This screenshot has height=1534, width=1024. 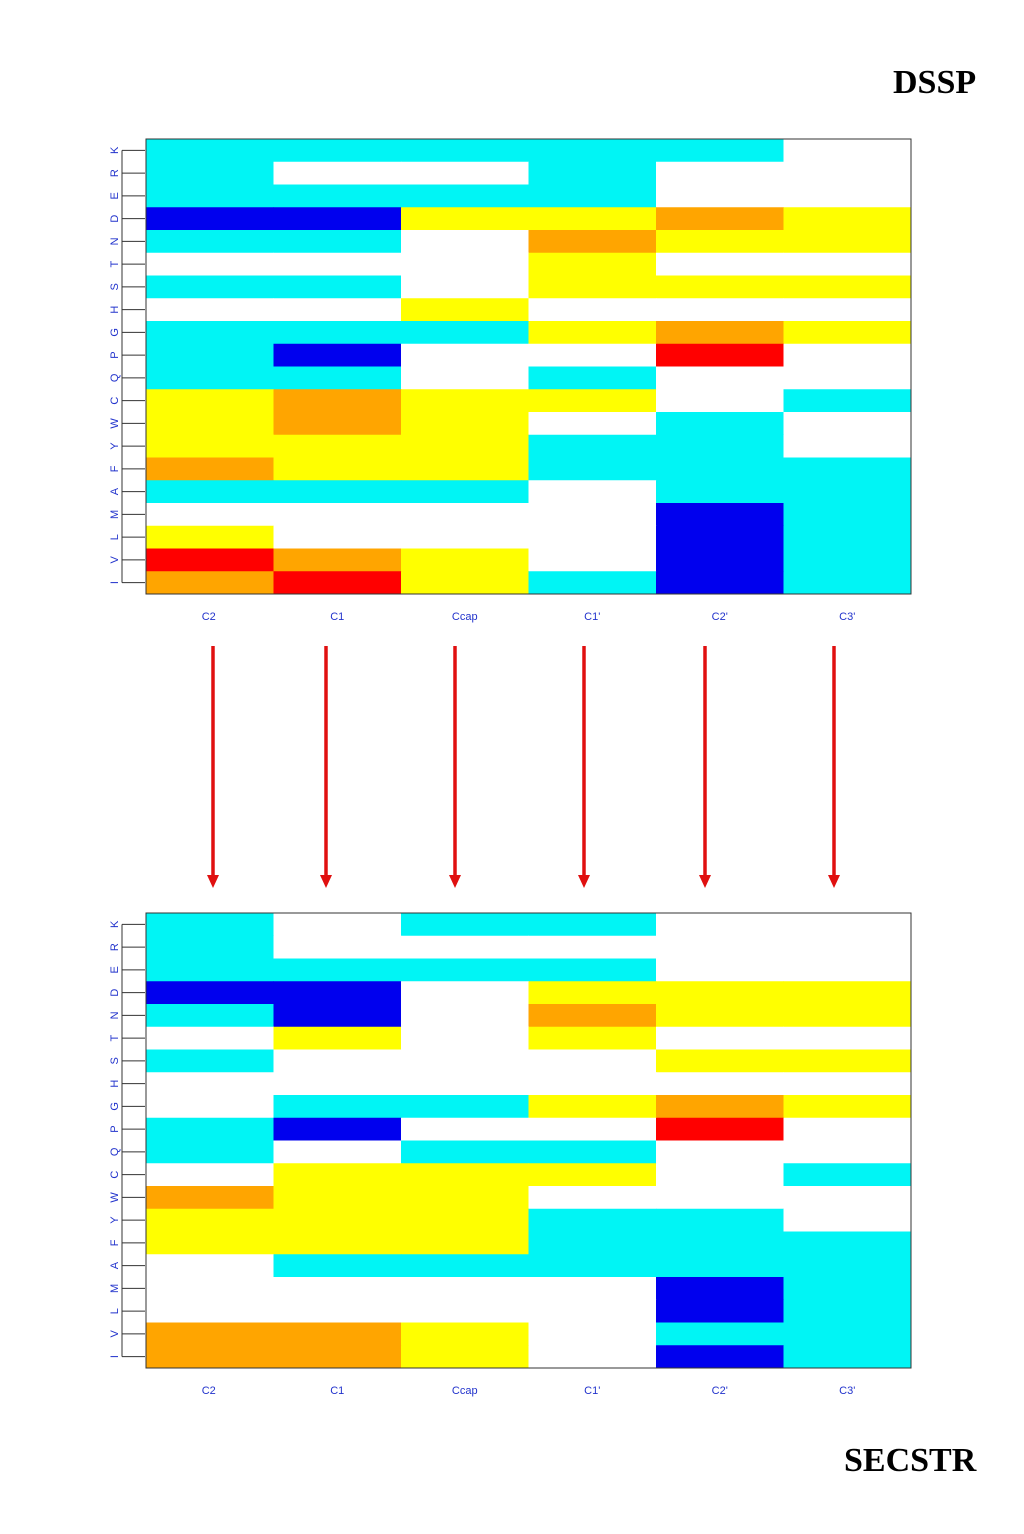 What do you see at coordinates (465, 1289) in the screenshot?
I see `heatmap-cell-M-Ccap` at bounding box center [465, 1289].